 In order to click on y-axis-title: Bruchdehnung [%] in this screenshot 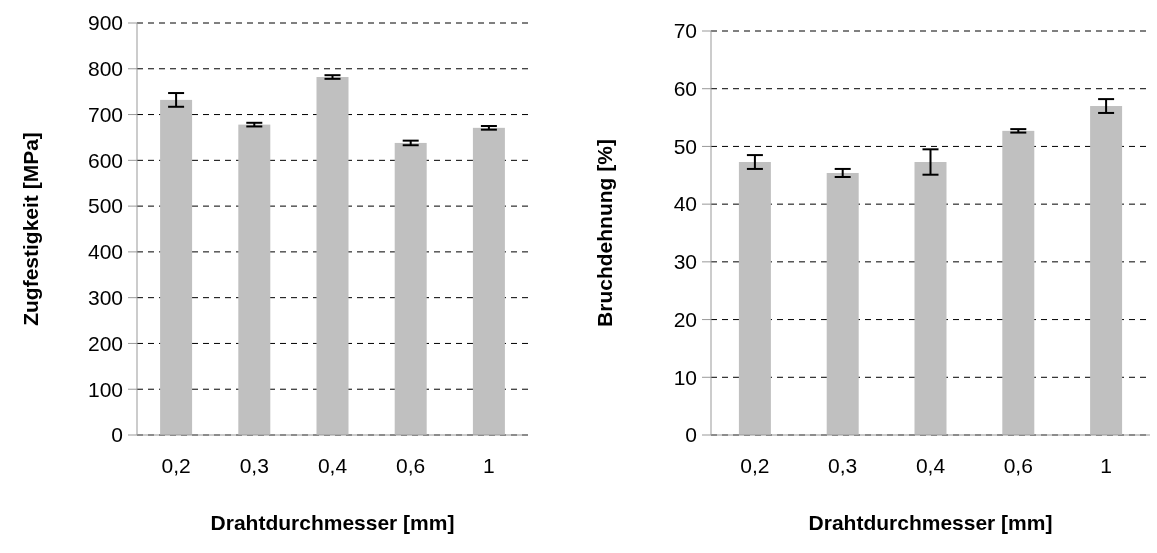, I will do `click(604, 233)`.